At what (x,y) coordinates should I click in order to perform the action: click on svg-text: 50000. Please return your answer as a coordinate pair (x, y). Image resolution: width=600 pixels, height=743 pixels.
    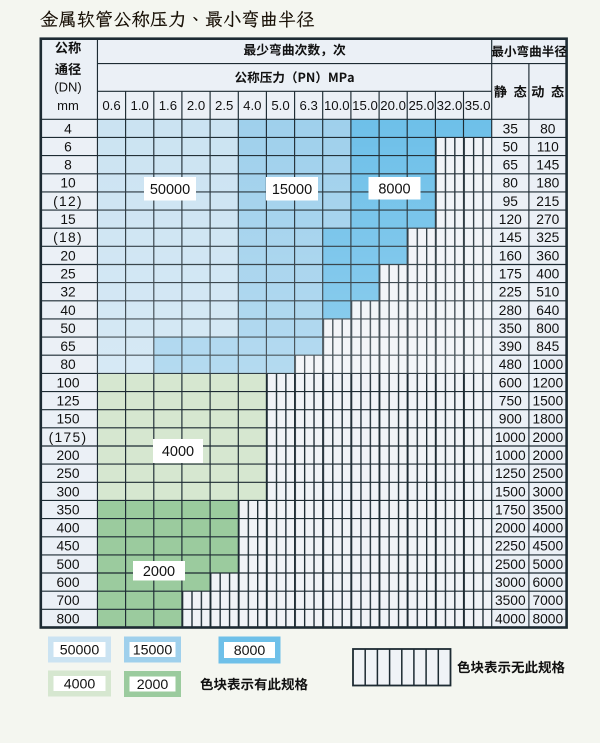
    Looking at the image, I should click on (170, 190).